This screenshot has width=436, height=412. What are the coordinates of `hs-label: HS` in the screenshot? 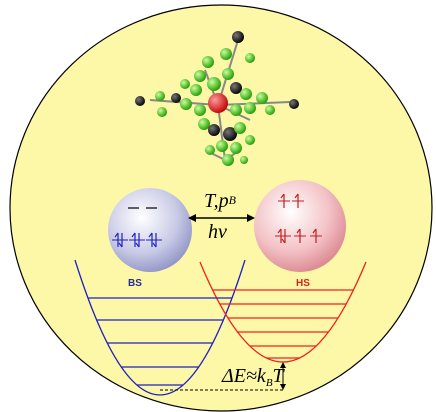 It's located at (303, 283).